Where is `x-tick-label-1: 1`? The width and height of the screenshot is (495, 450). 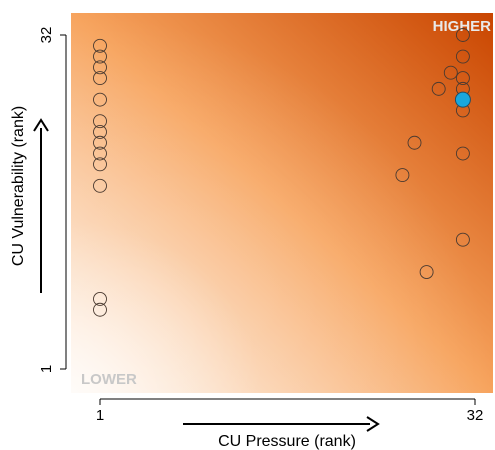 x-tick-label-1: 1 is located at coordinates (100, 415).